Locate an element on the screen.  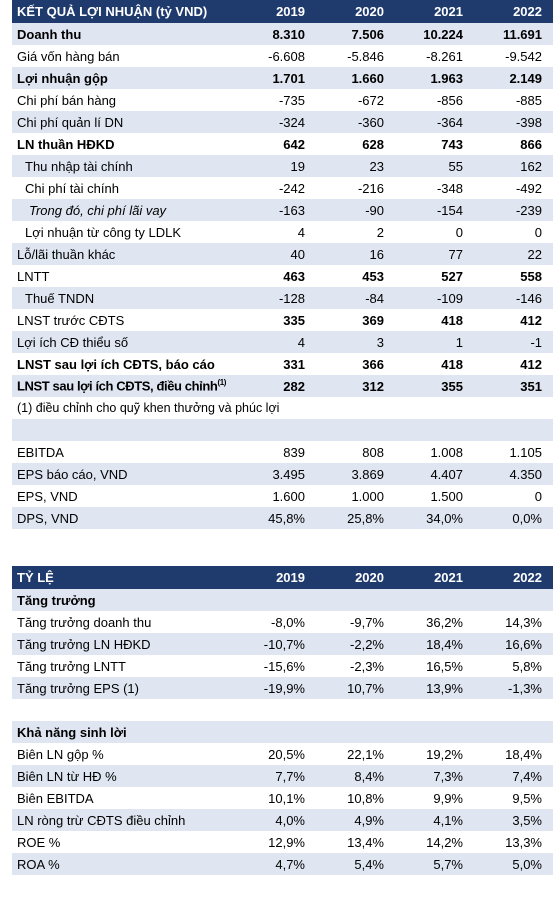
cell-value: 4,9% is located at coordinates (355, 820).